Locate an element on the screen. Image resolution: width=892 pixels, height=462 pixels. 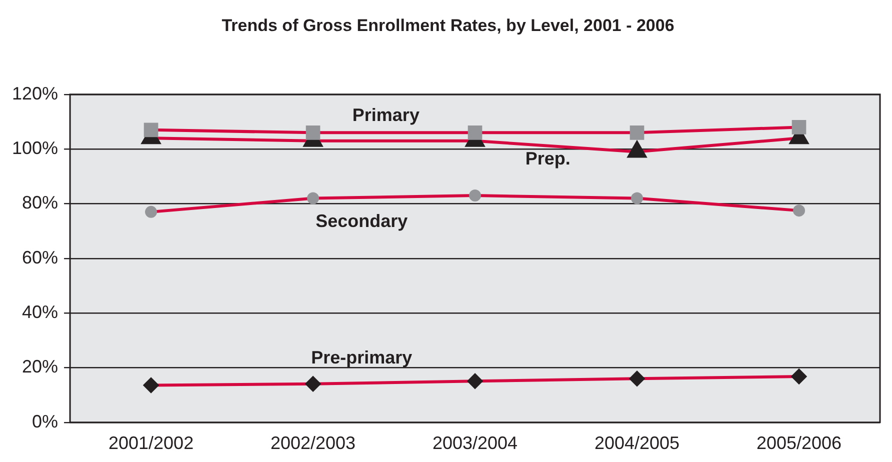
series-label: Secondary is located at coordinates (362, 221).